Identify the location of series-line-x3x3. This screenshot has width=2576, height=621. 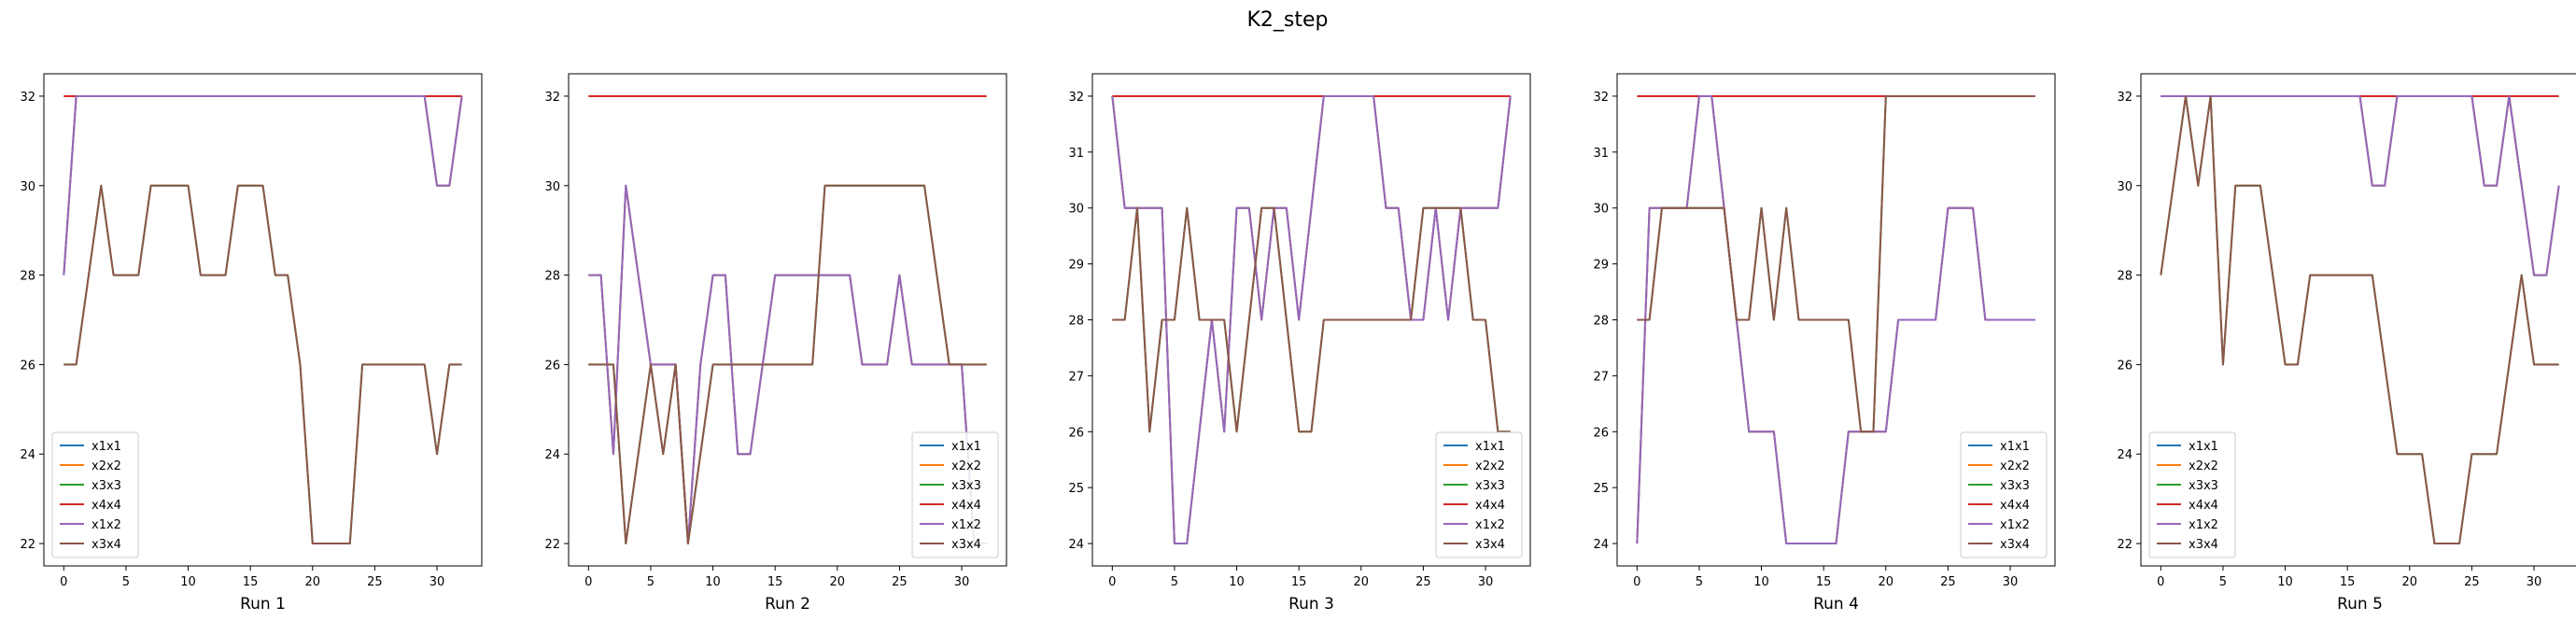
(1836, 264).